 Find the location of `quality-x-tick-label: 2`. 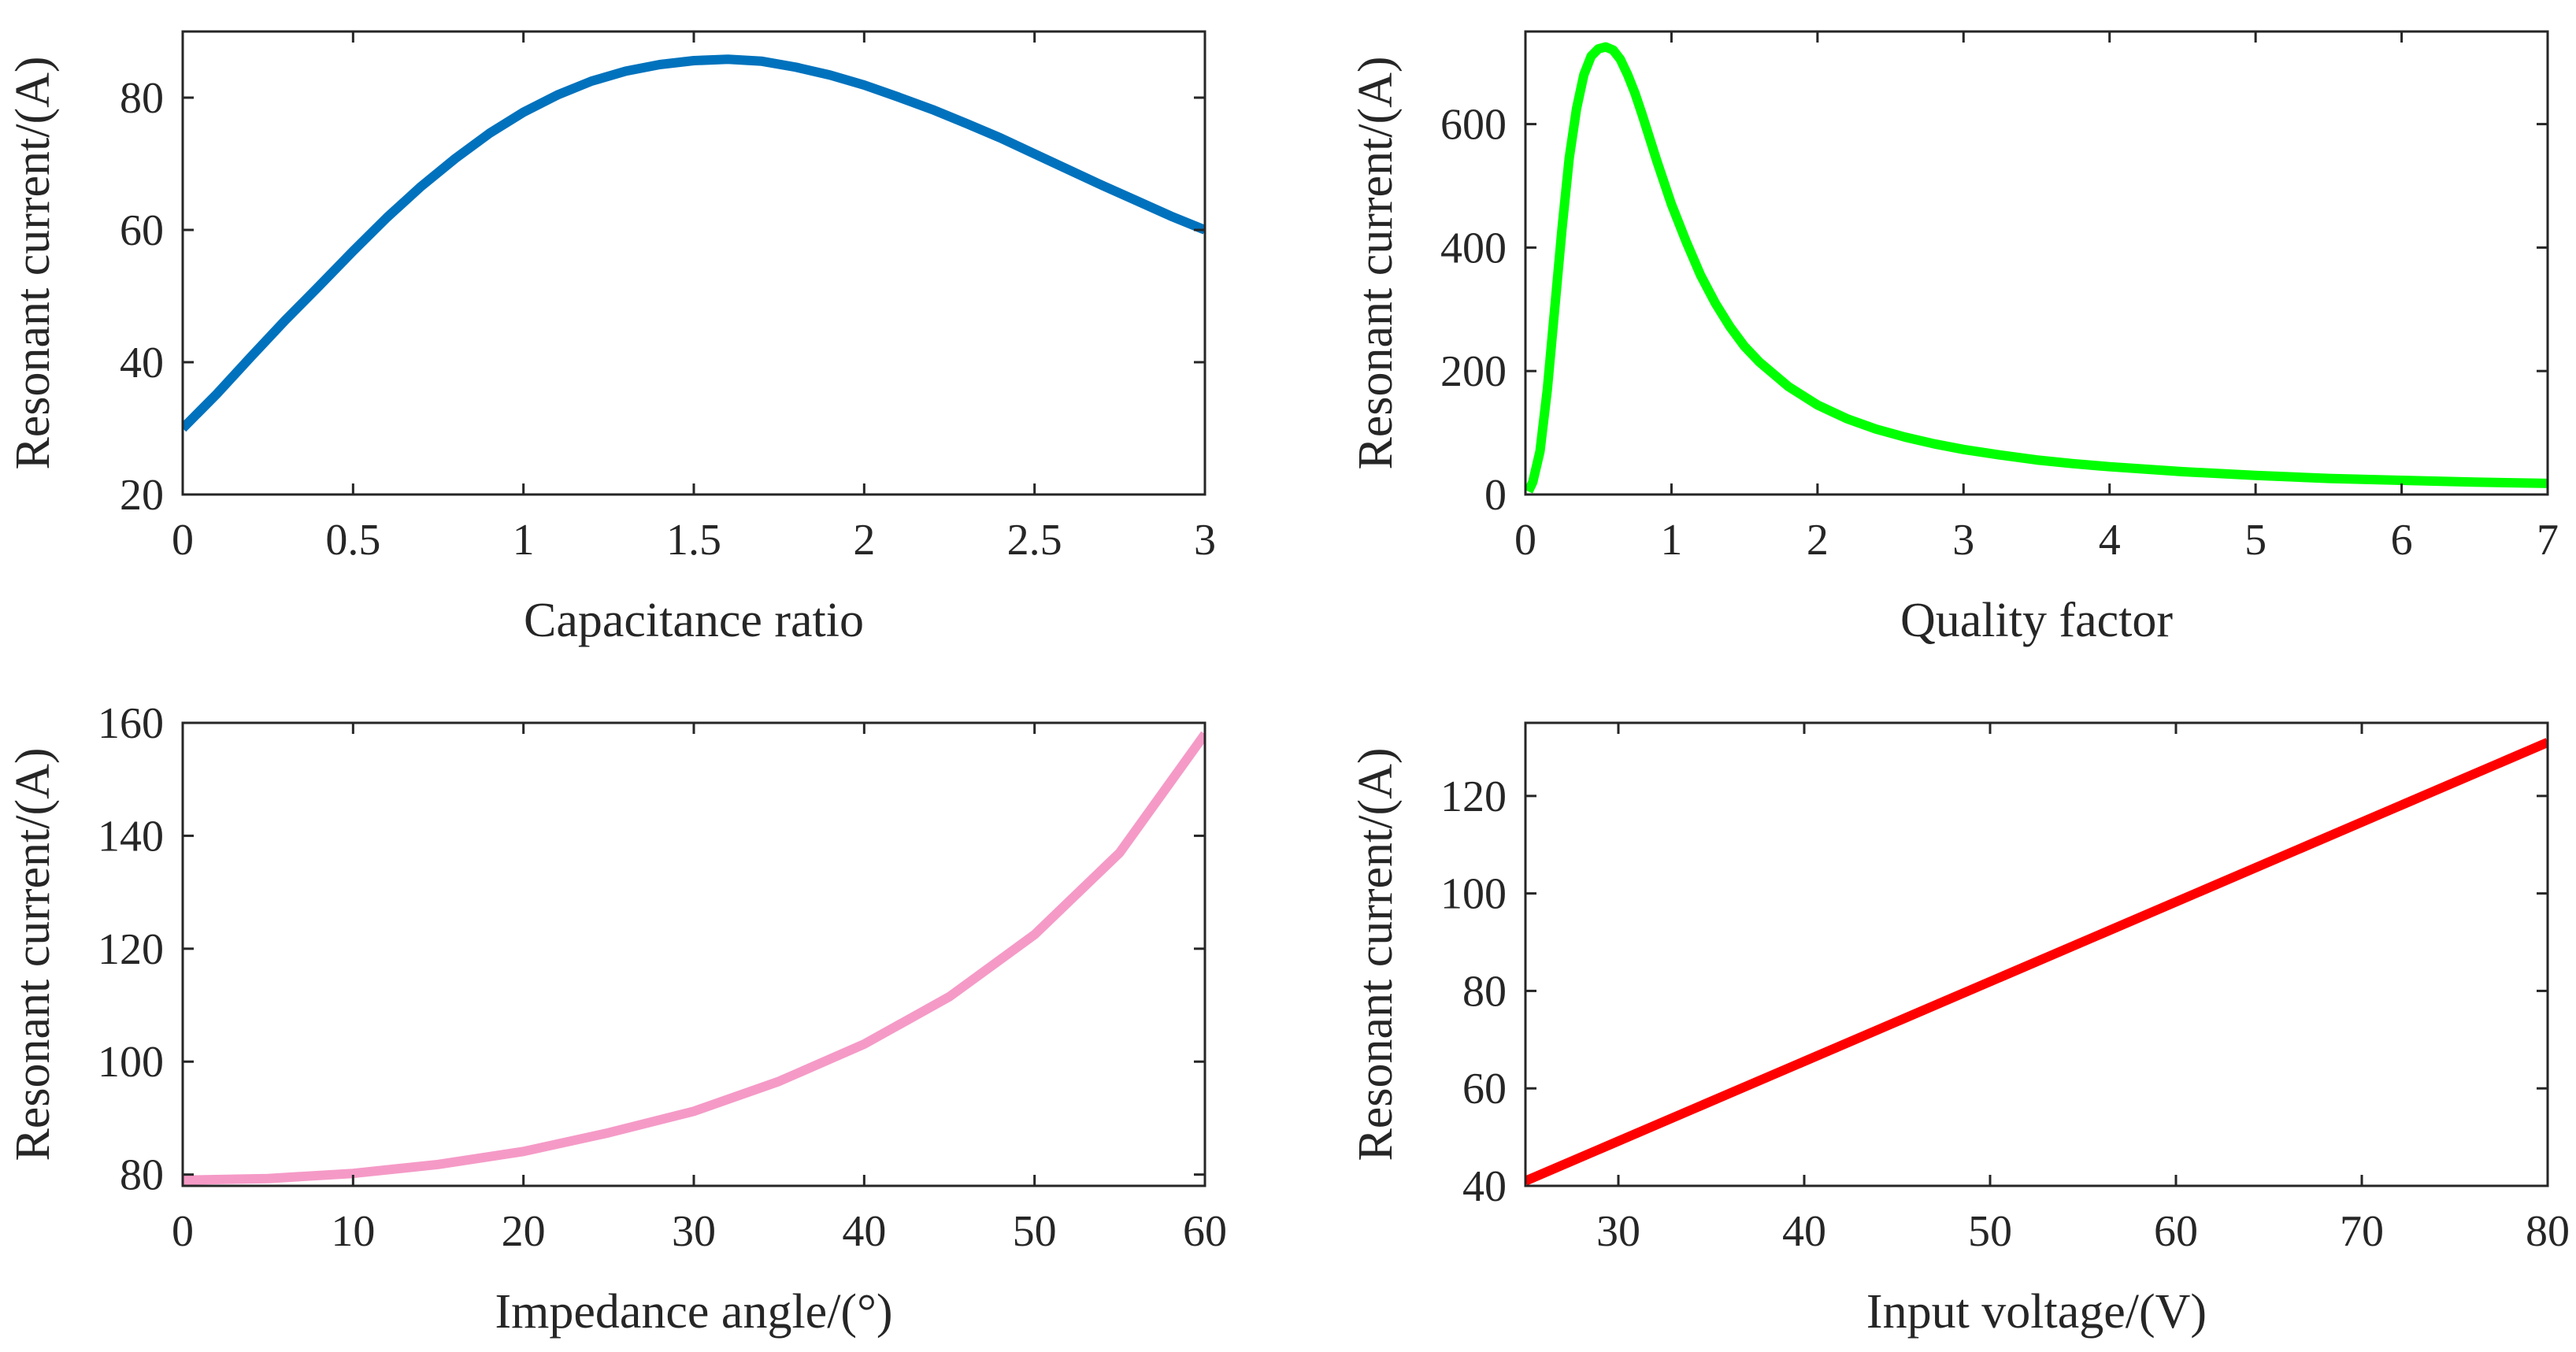

quality-x-tick-label: 2 is located at coordinates (1818, 541).